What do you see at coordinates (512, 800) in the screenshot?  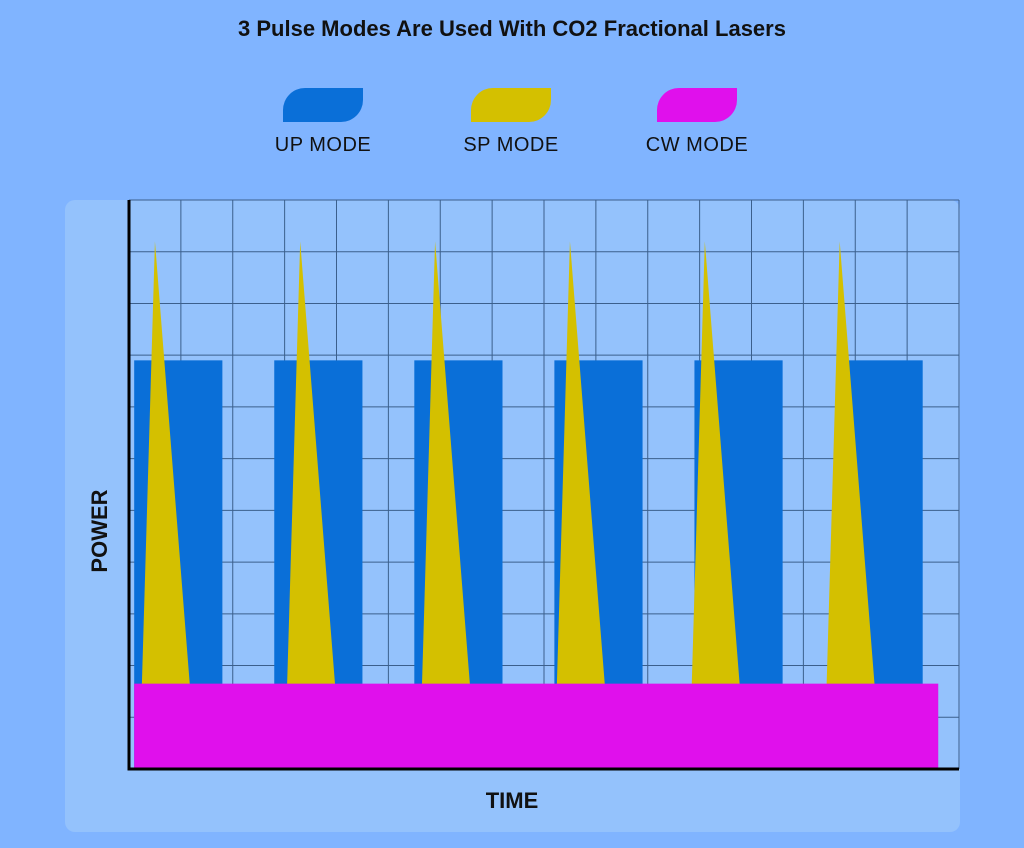 I see `x-axis-title: TIME` at bounding box center [512, 800].